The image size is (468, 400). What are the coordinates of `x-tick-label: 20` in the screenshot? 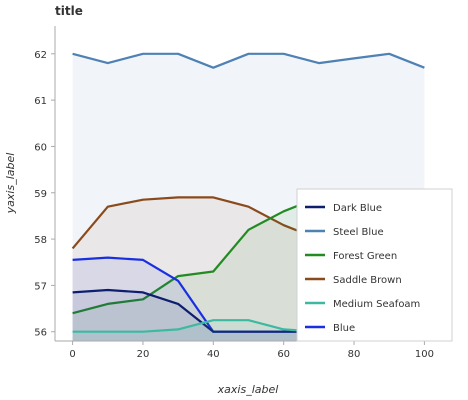 It's located at (143, 354).